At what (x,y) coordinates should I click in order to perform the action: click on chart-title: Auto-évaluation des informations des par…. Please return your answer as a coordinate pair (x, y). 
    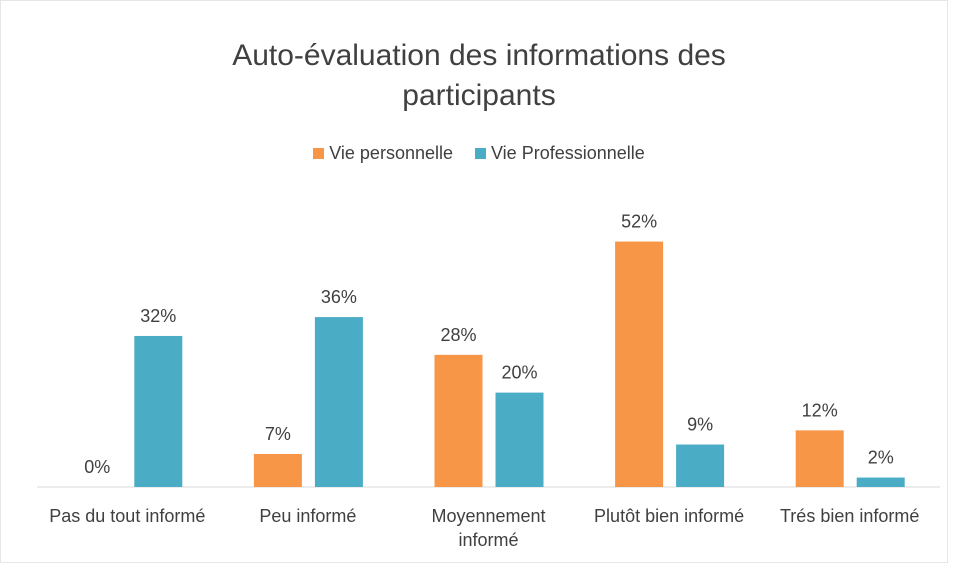
    Looking at the image, I should click on (479, 75).